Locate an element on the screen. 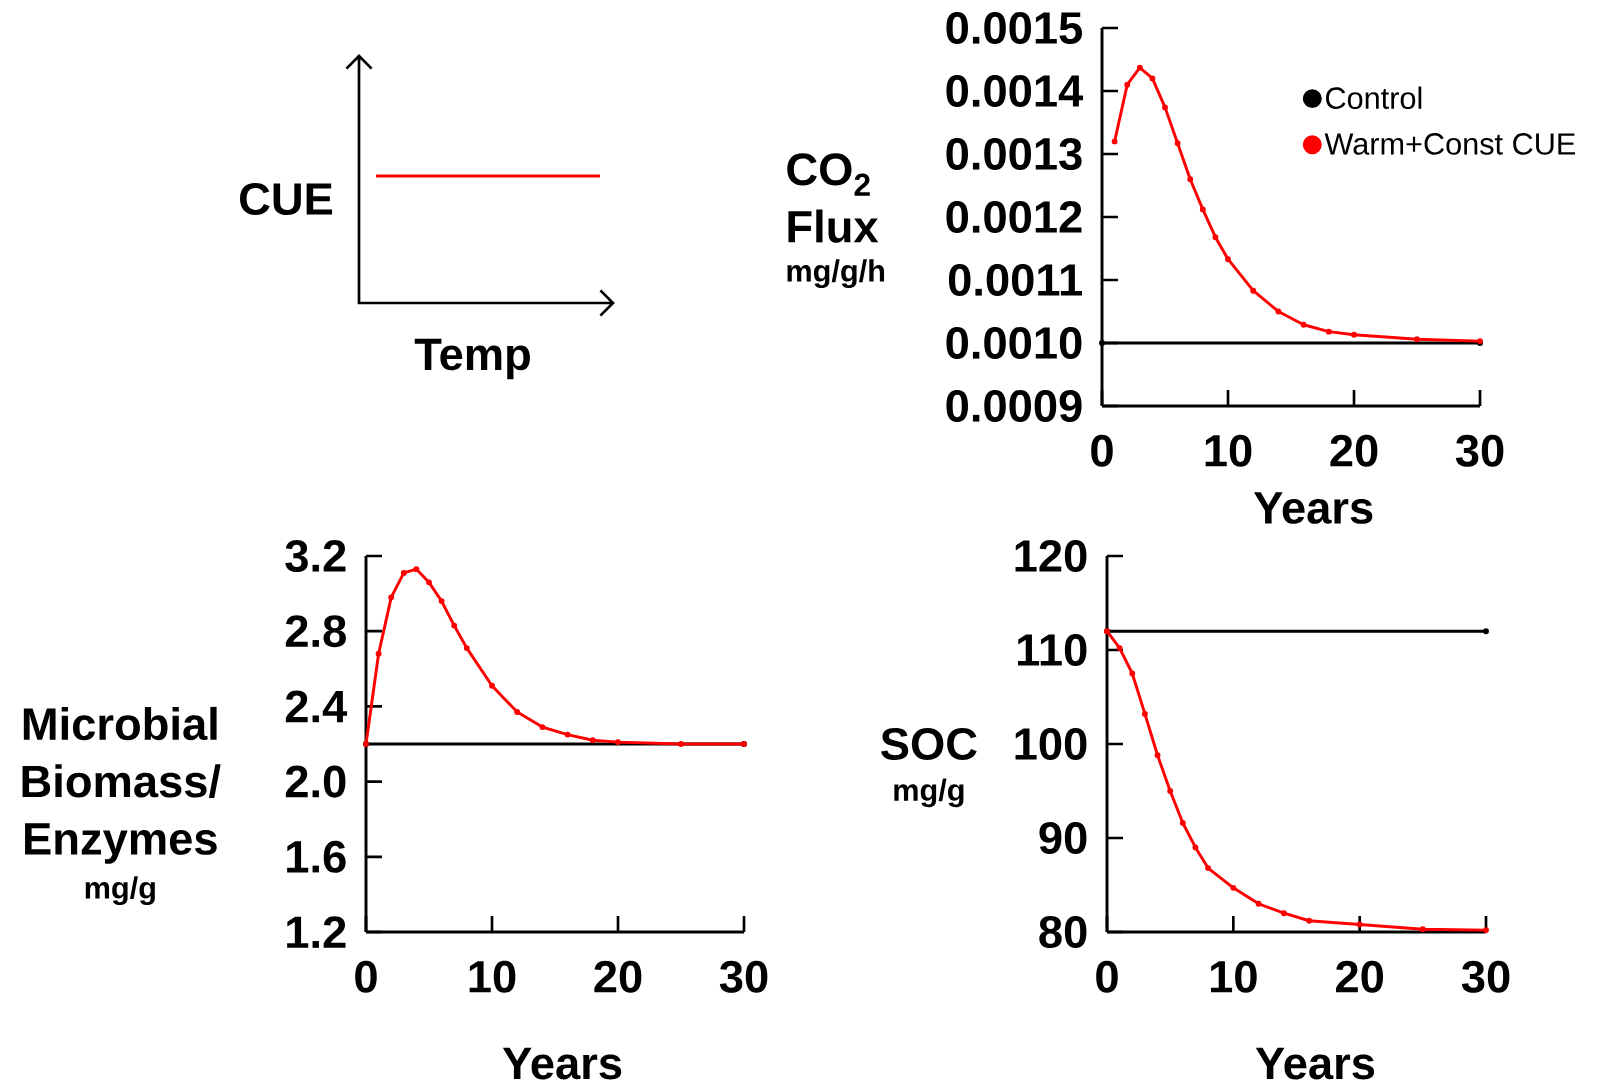  y-tick-label: 3.2 is located at coordinates (315, 556).